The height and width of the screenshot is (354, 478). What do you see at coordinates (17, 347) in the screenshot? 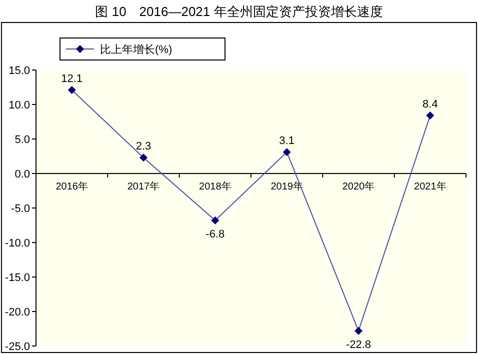
I see `y-tick-label: -25.0` at bounding box center [17, 347].